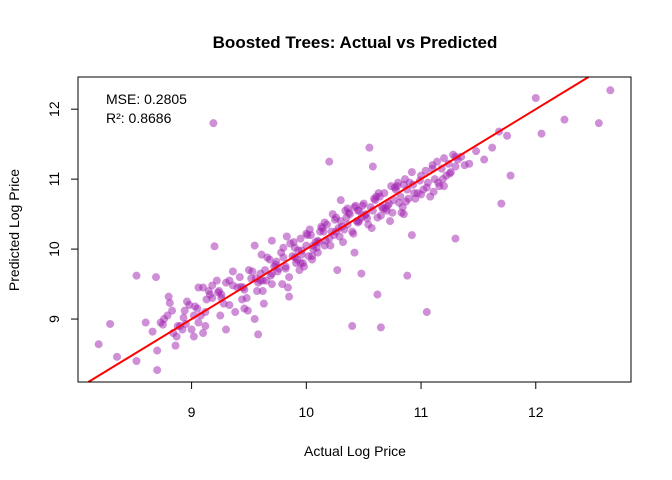 The height and width of the screenshot is (480, 672). What do you see at coordinates (146, 99) in the screenshot?
I see `mse-annotation: MSE: 0.2805` at bounding box center [146, 99].